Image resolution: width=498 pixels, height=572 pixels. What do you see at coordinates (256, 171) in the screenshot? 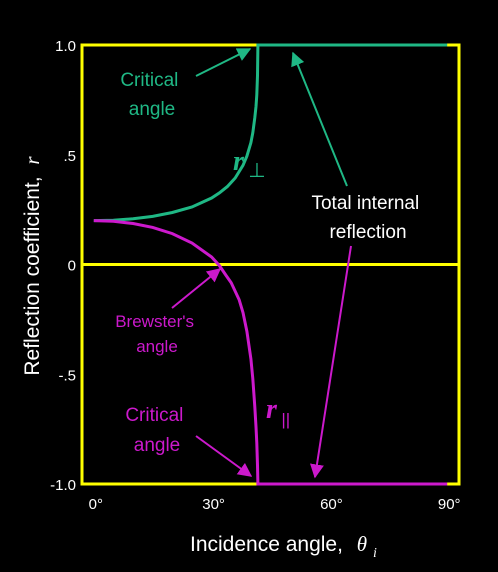
I see `series-label-r-perp-subscript: ⊥` at bounding box center [256, 171].